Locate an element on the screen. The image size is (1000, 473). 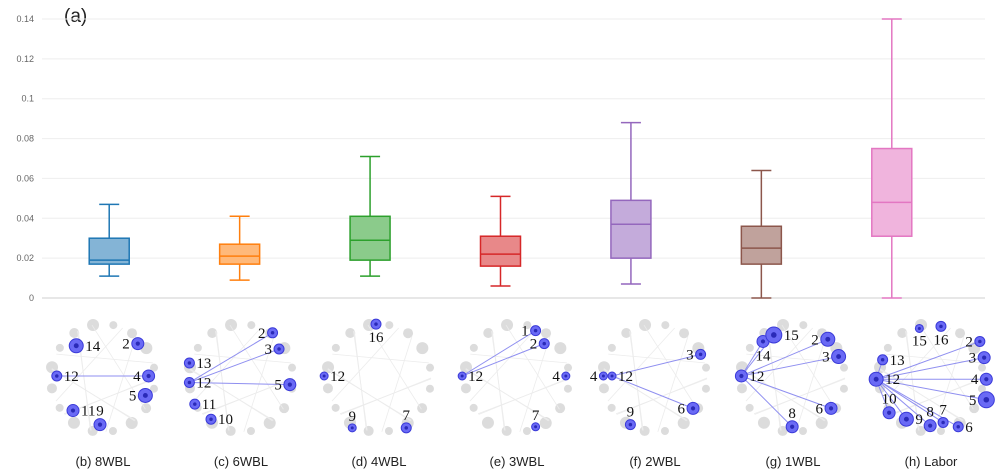
box-6wbl is located at coordinates (239, 248).